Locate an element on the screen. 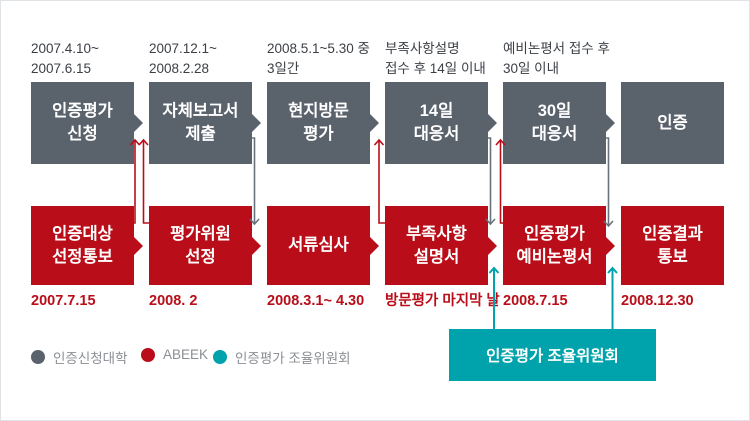 This screenshot has width=750, height=421. box-evaluator-selection: 평가위원 선정 is located at coordinates (205, 245).